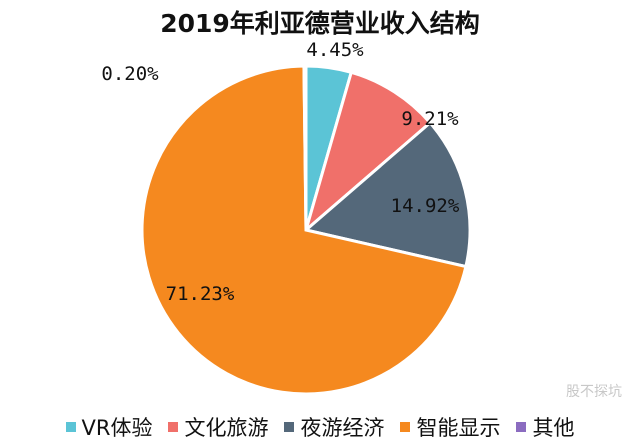 The image size is (640, 446). I want to click on legend-item: 夜游经济, so click(334, 427).